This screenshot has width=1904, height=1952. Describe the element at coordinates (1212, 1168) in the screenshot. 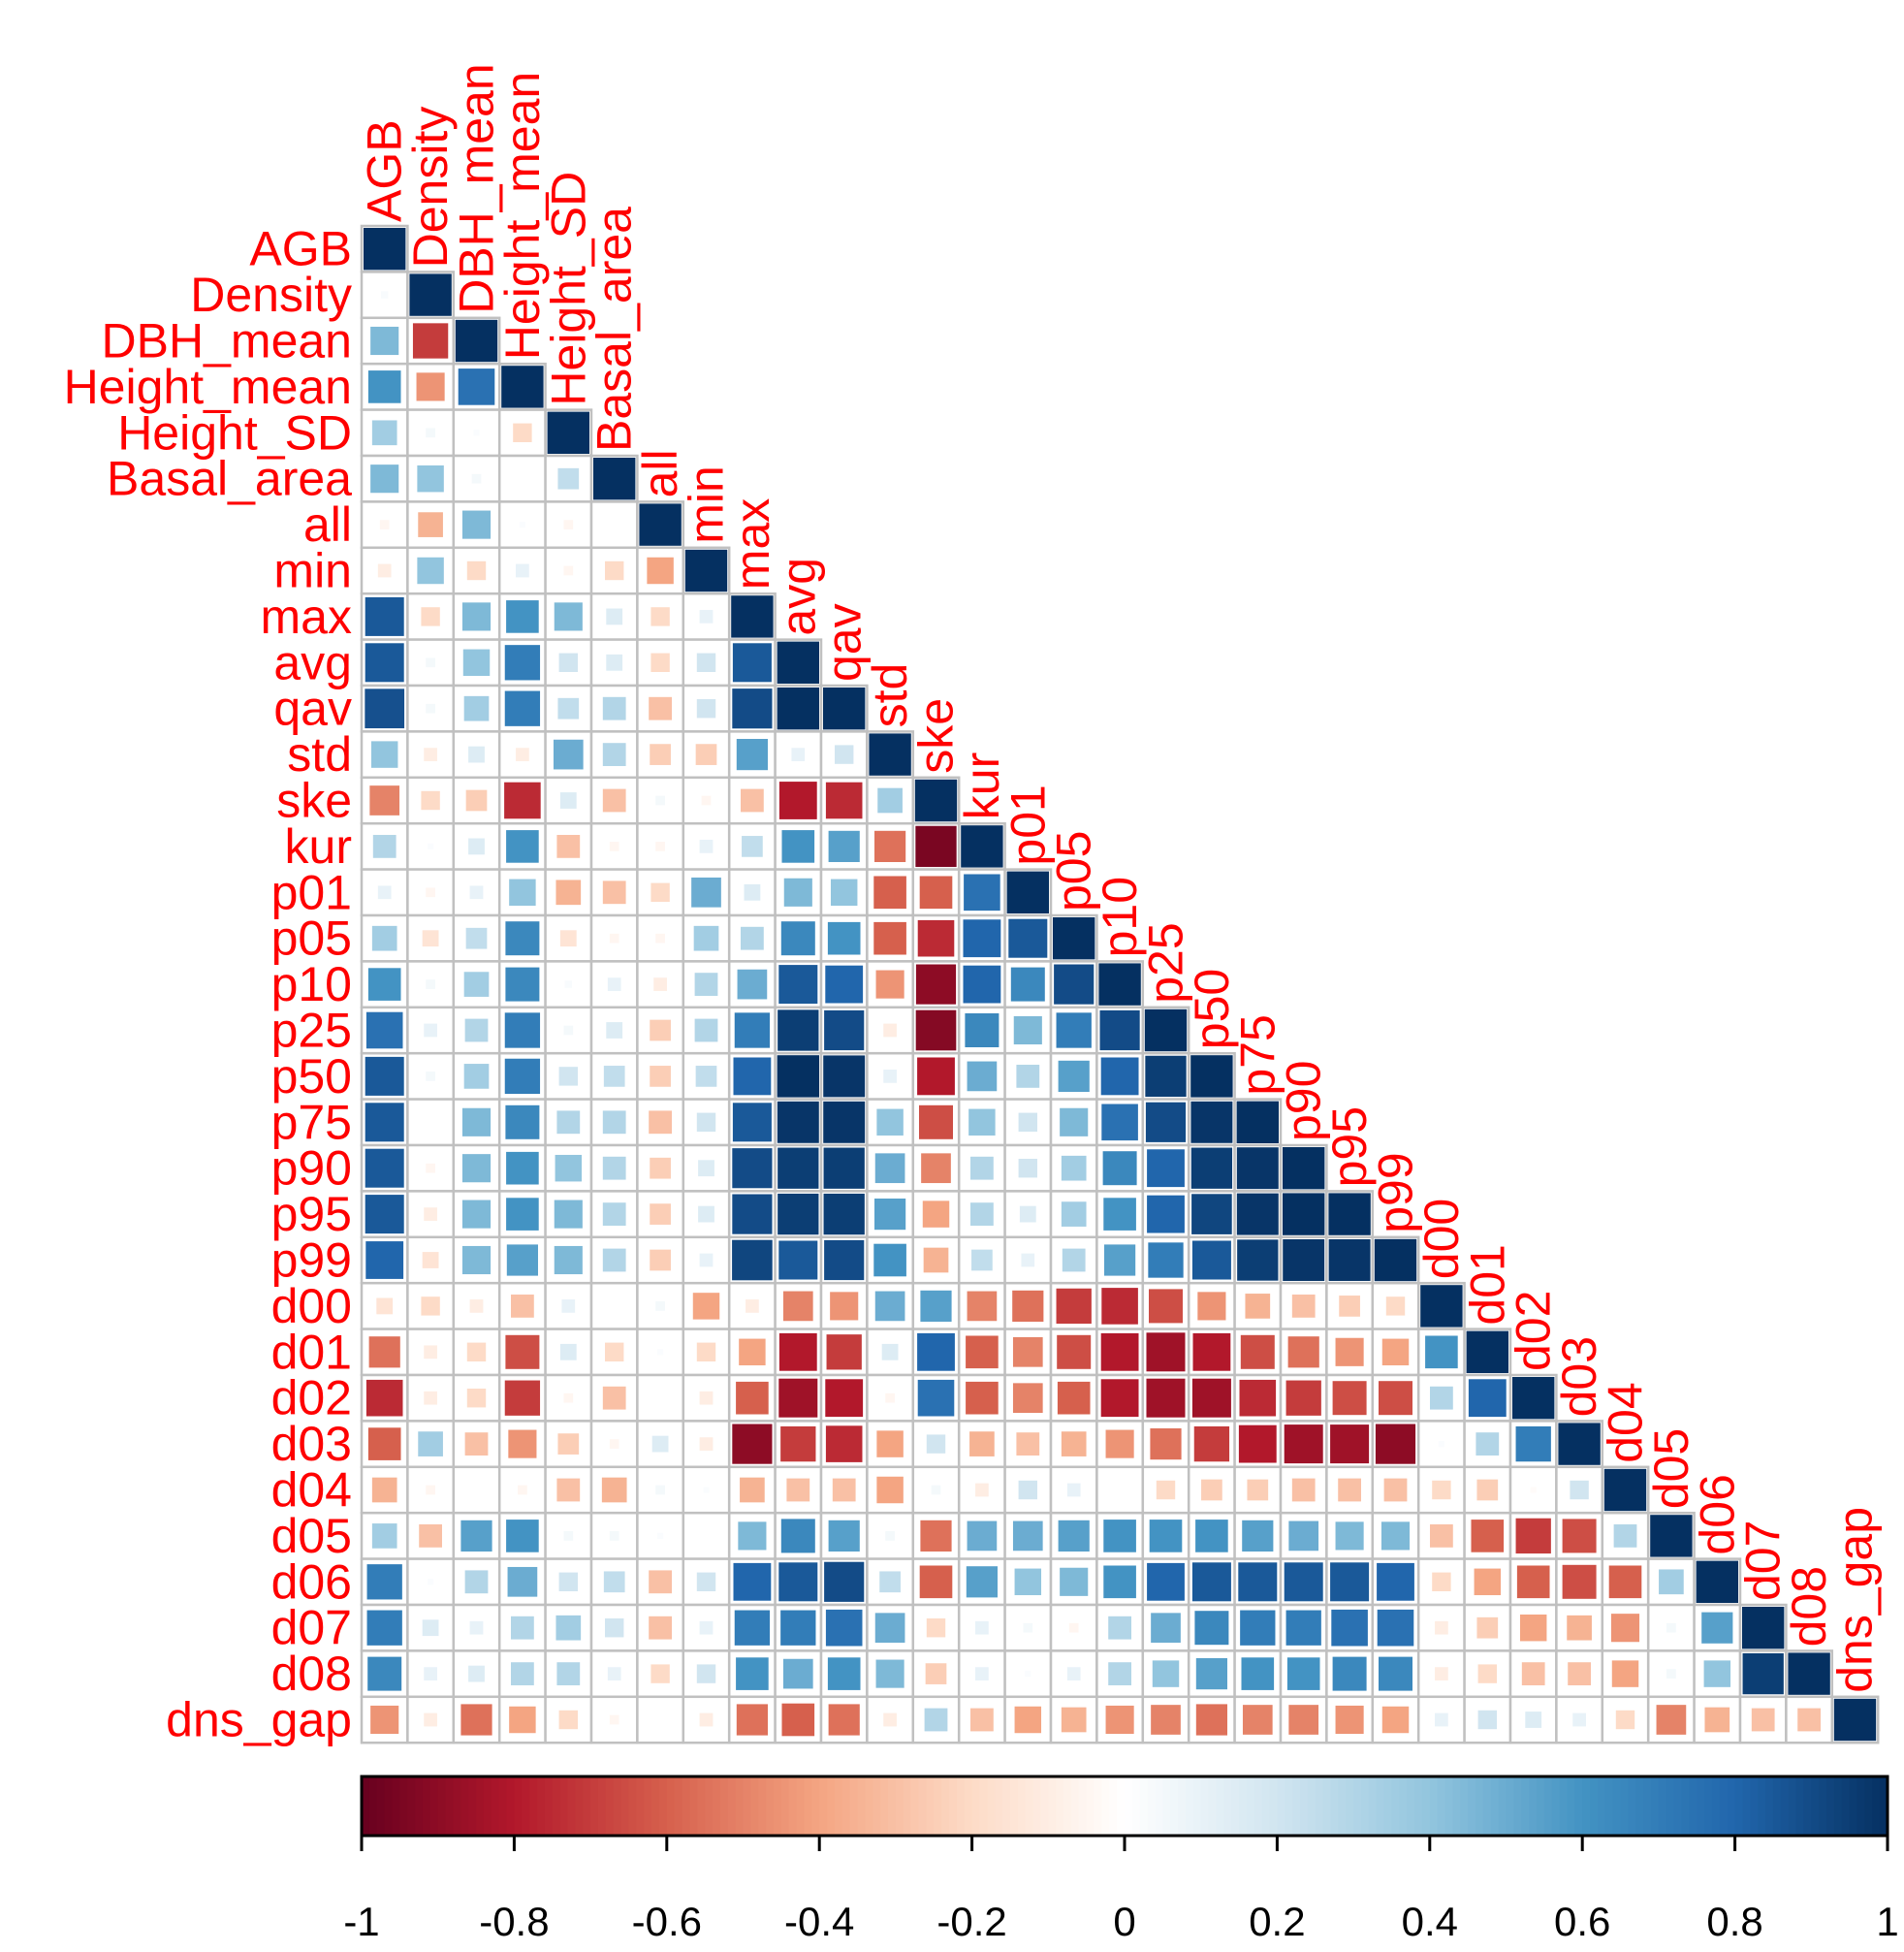

I see `corr-square-p90-p50` at that location.